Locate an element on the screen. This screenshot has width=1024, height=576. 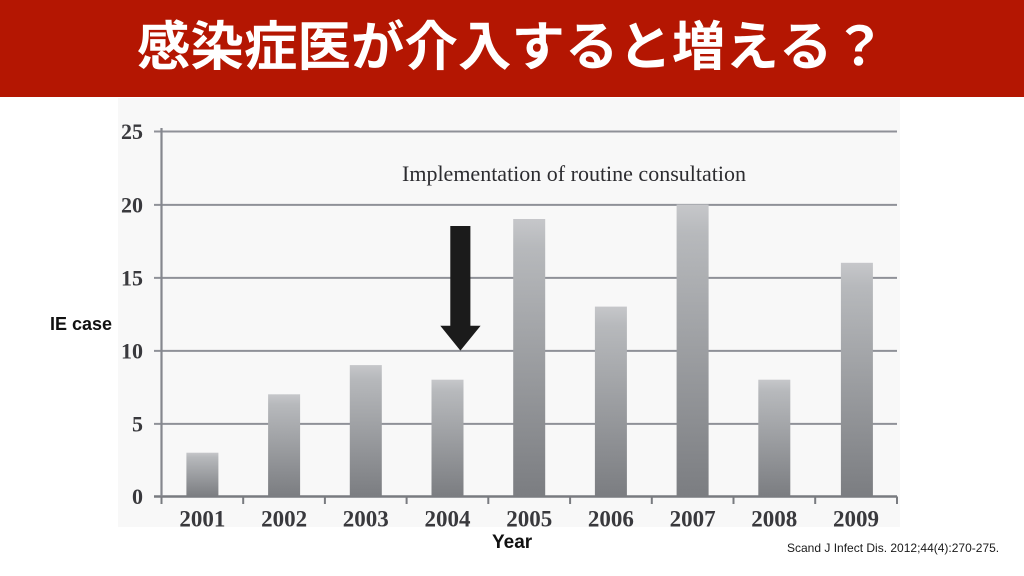
svg-text:Implementation of routine cons: Implementation of routine consultation is located at coordinates (574, 173).